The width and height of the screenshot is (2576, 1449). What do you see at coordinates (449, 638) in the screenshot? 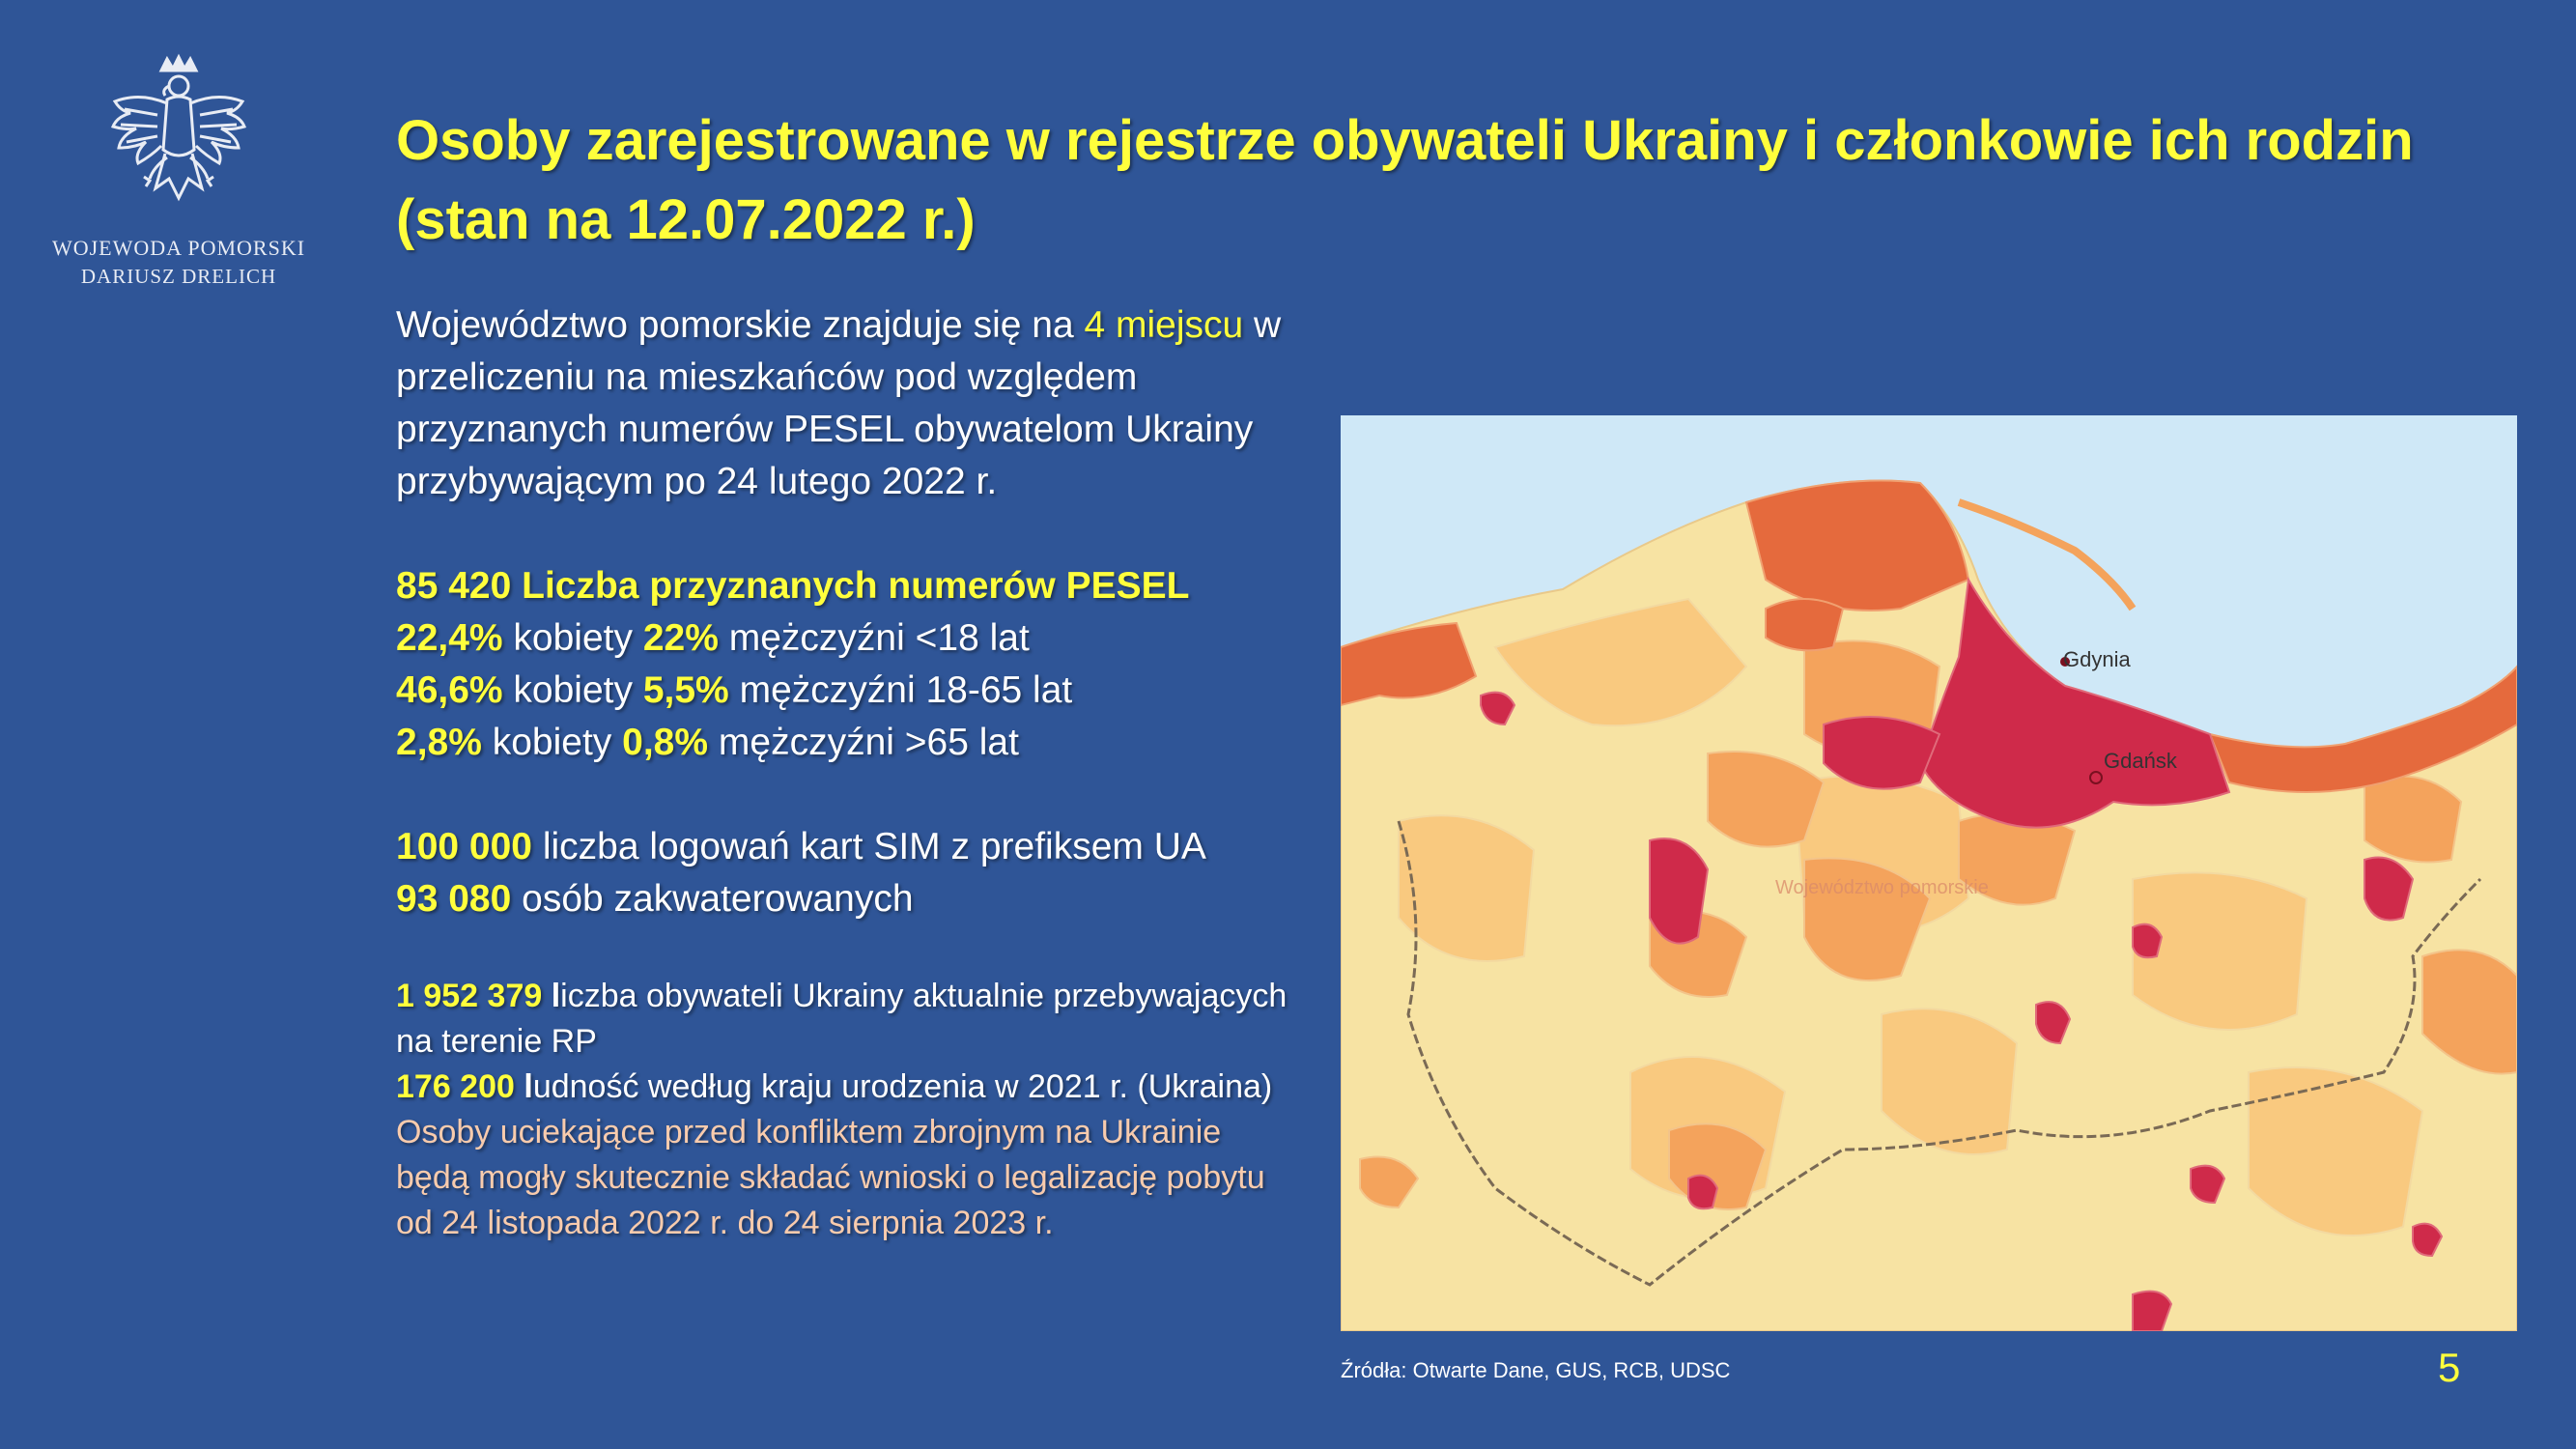
I see `women-pct: 22,4%` at bounding box center [449, 638].